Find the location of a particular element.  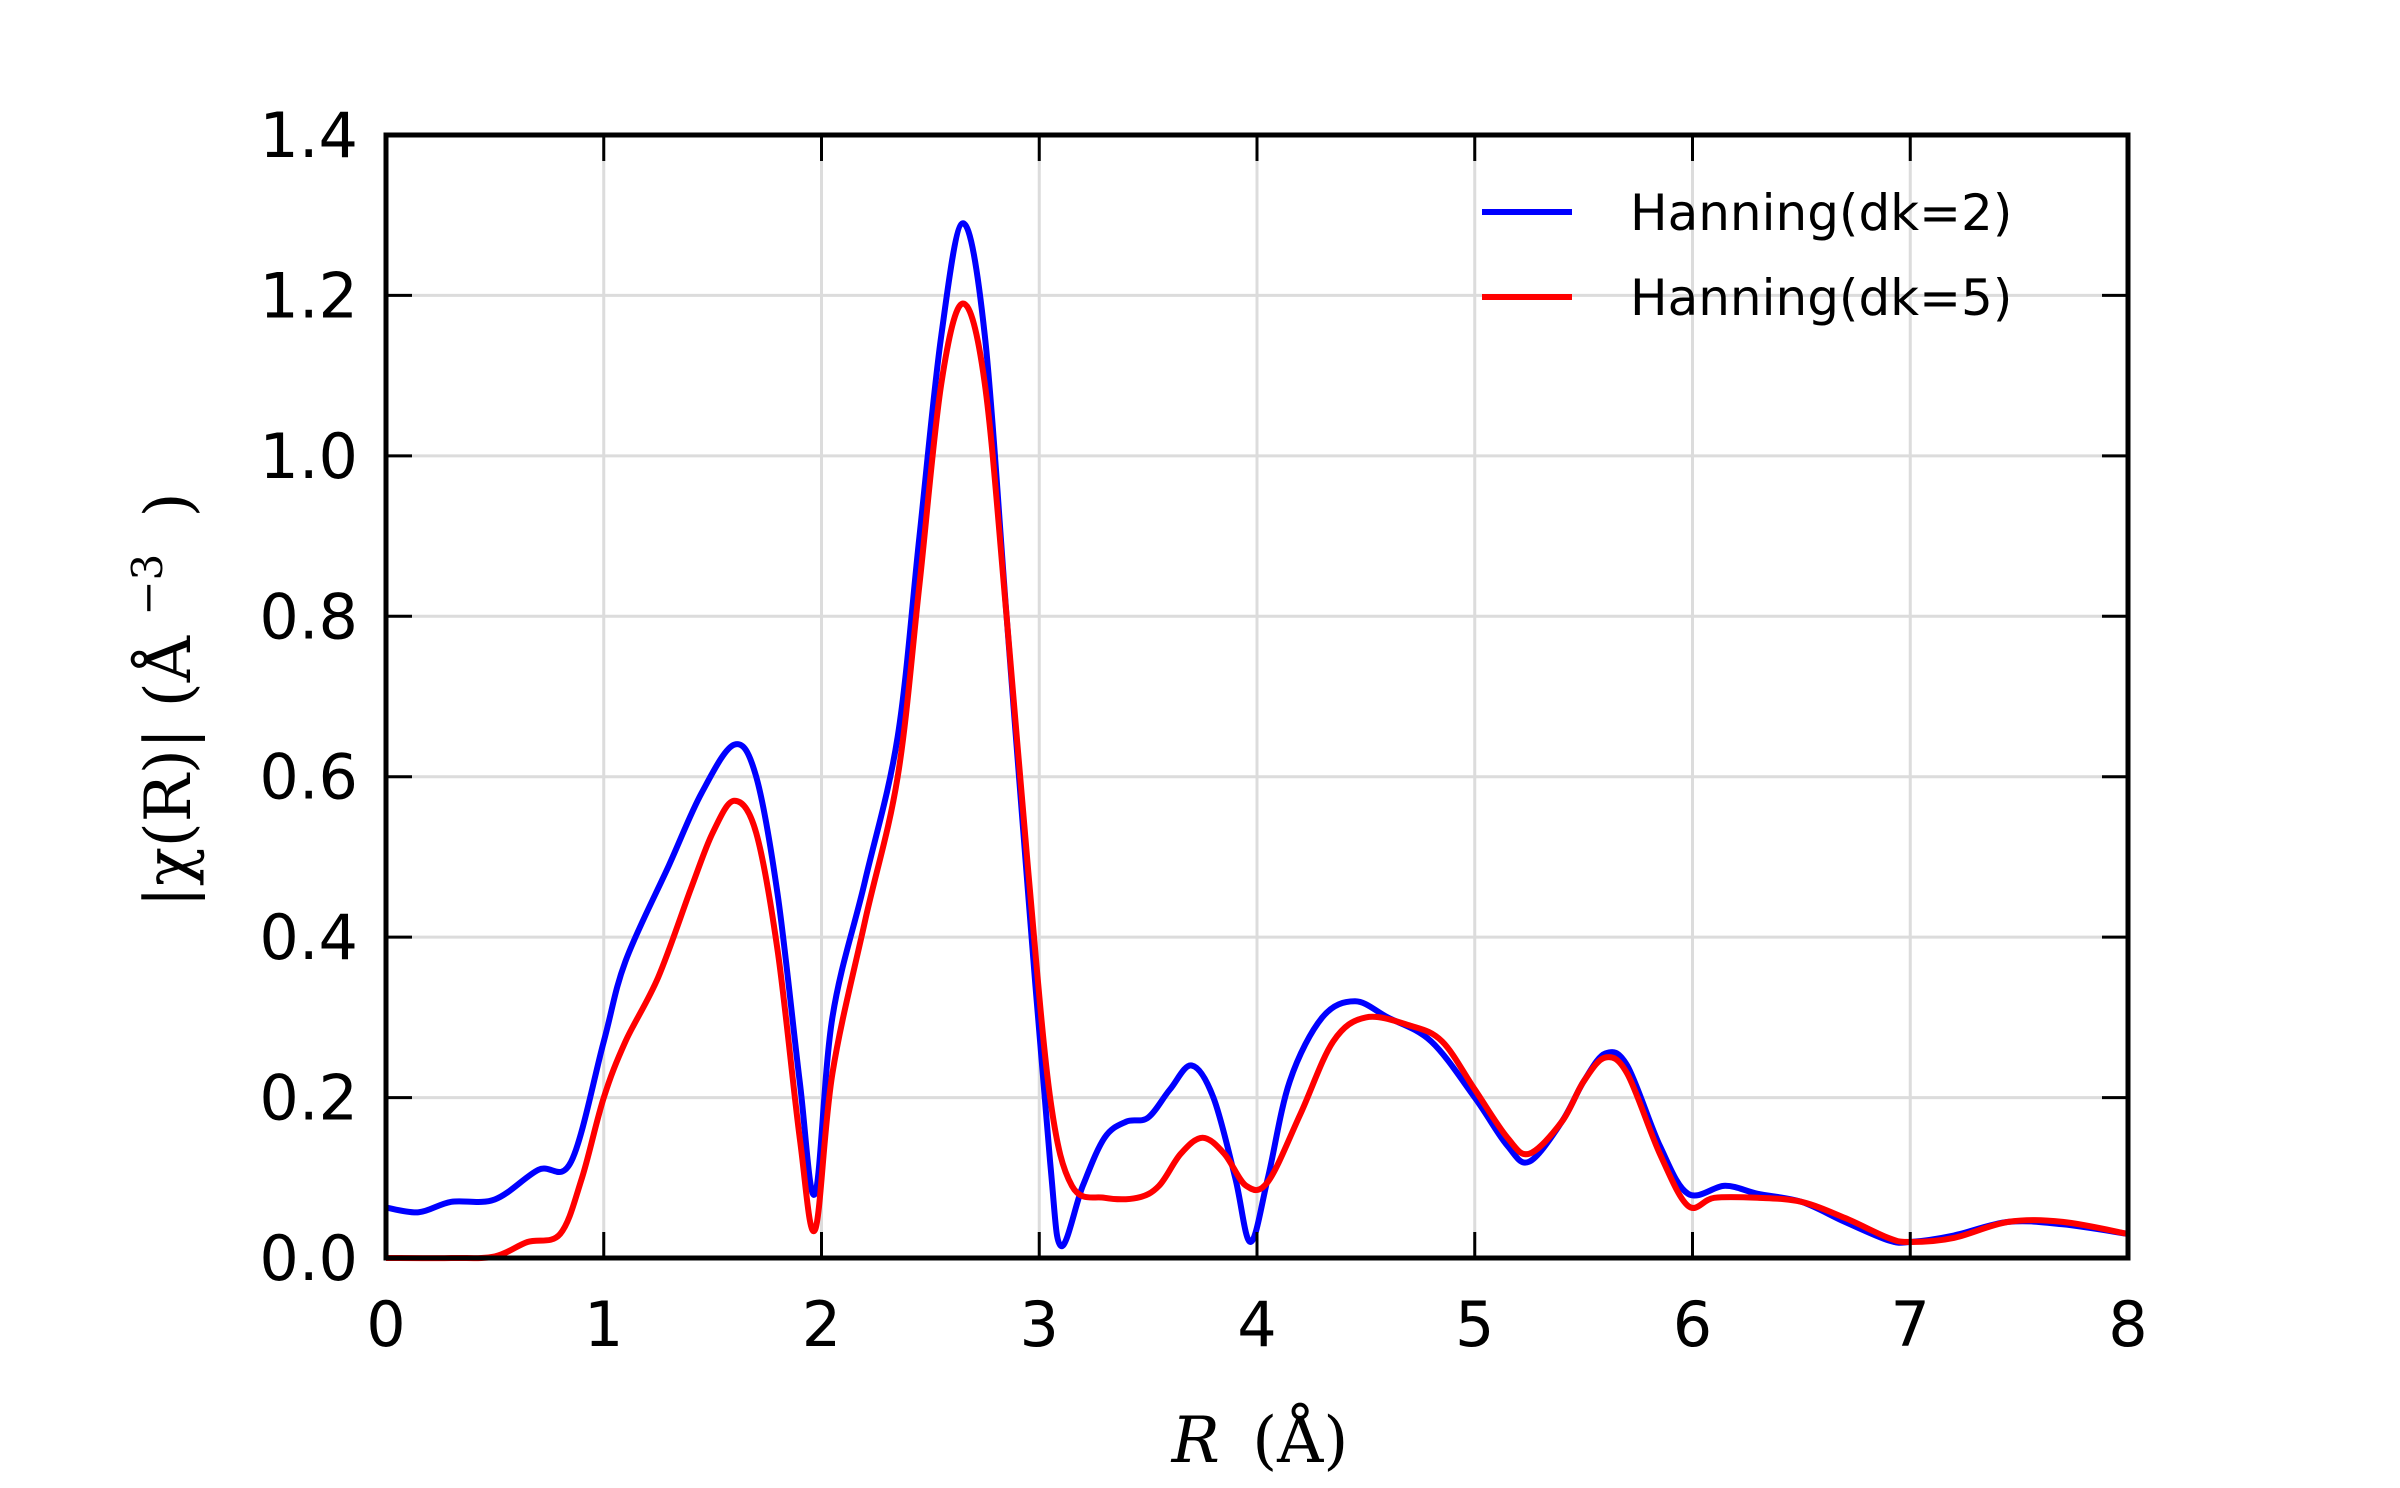

legend: Hanning(dk=2) Hanning(dk=5) is located at coordinates (1747, 255).